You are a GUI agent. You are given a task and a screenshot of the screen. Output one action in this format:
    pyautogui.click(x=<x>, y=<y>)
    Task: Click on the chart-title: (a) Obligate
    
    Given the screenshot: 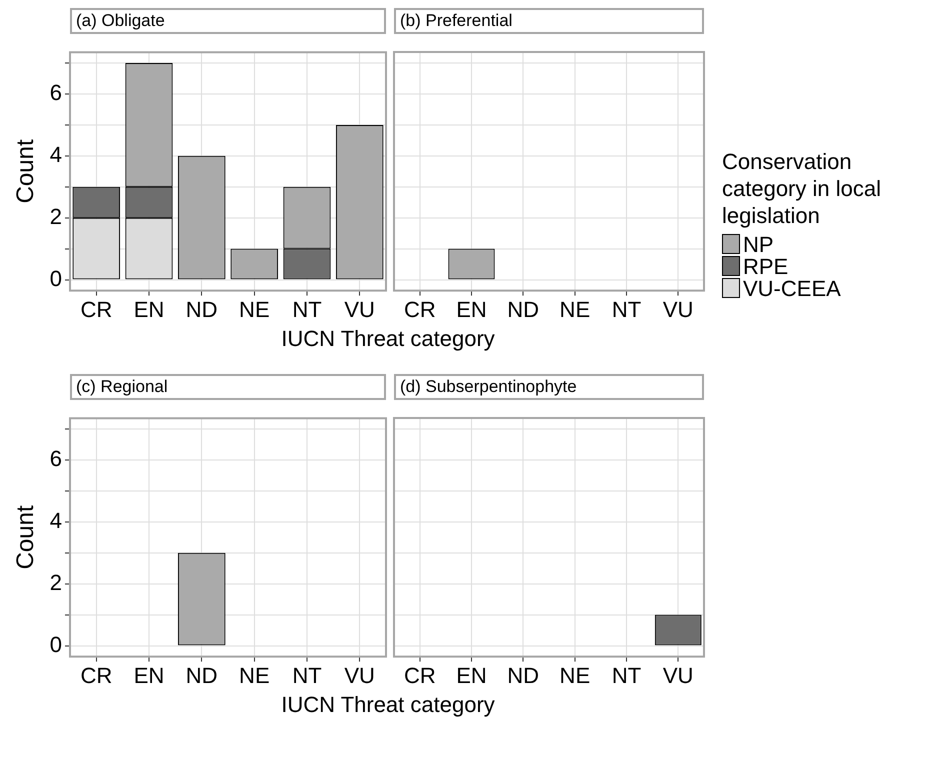 What is the action you would take?
    pyautogui.click(x=120, y=20)
    